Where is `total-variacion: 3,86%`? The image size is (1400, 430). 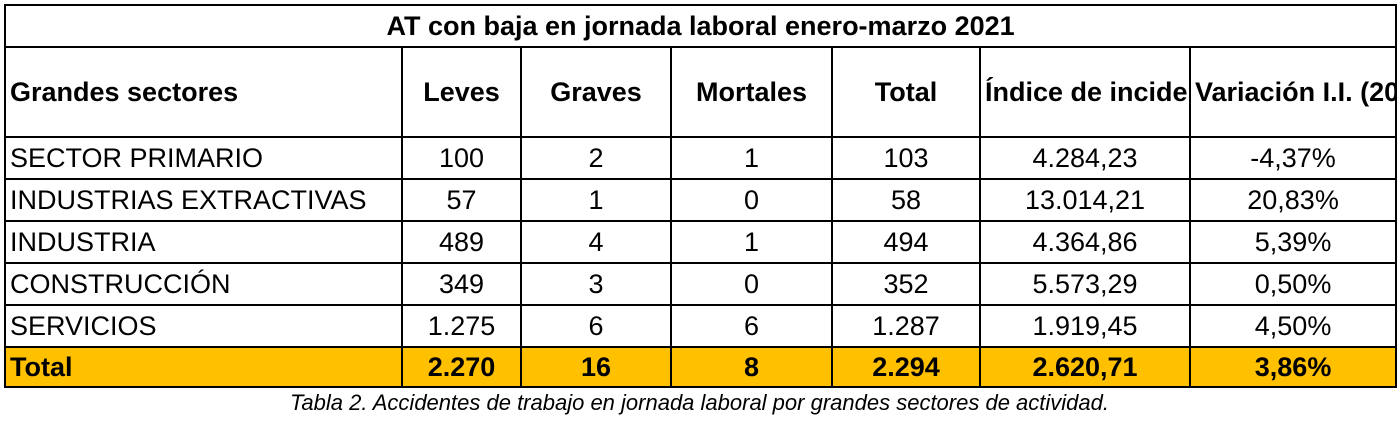
total-variacion: 3,86% is located at coordinates (1293, 367).